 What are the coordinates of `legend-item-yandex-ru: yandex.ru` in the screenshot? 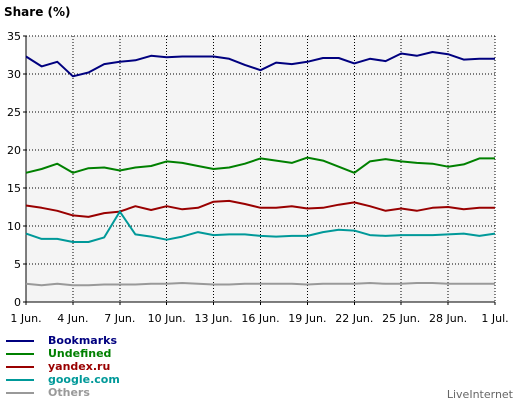 It's located at (63, 366).